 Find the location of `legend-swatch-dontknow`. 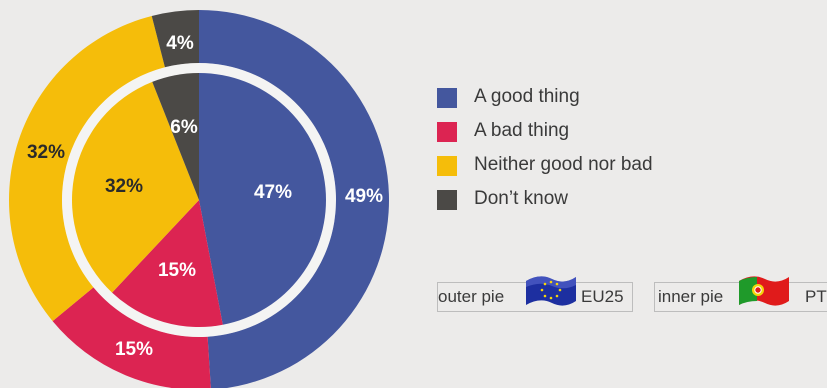

legend-swatch-dontknow is located at coordinates (447, 200).